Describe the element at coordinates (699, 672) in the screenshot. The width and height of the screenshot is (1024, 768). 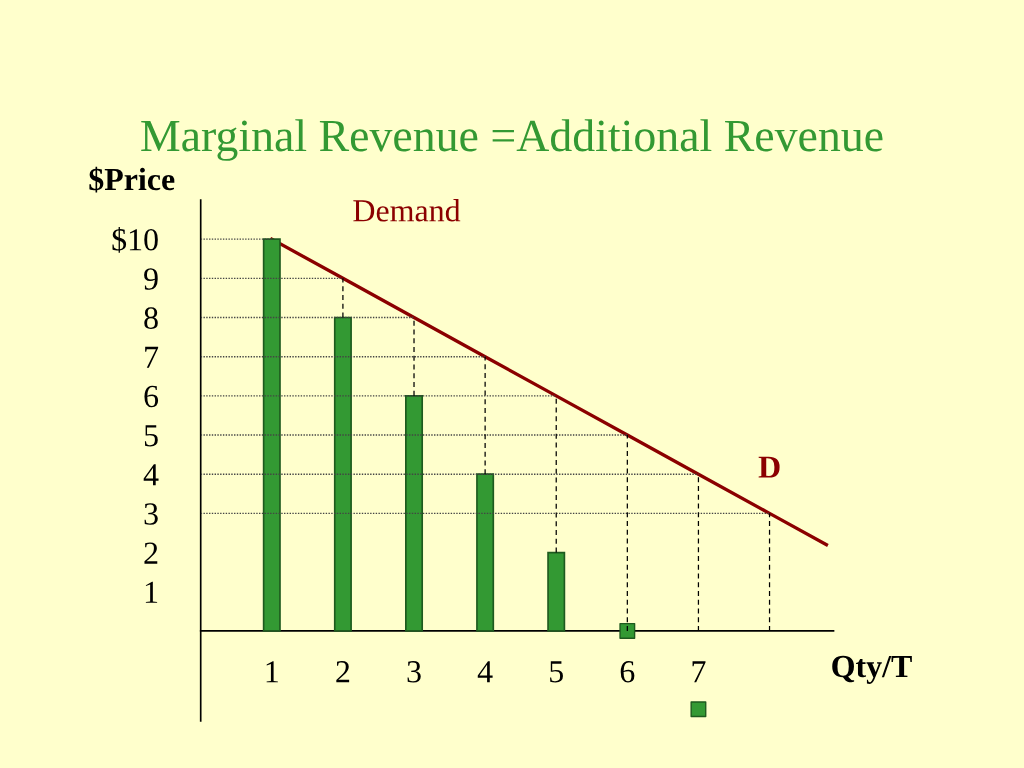
I see `x-tick-label: 7` at that location.